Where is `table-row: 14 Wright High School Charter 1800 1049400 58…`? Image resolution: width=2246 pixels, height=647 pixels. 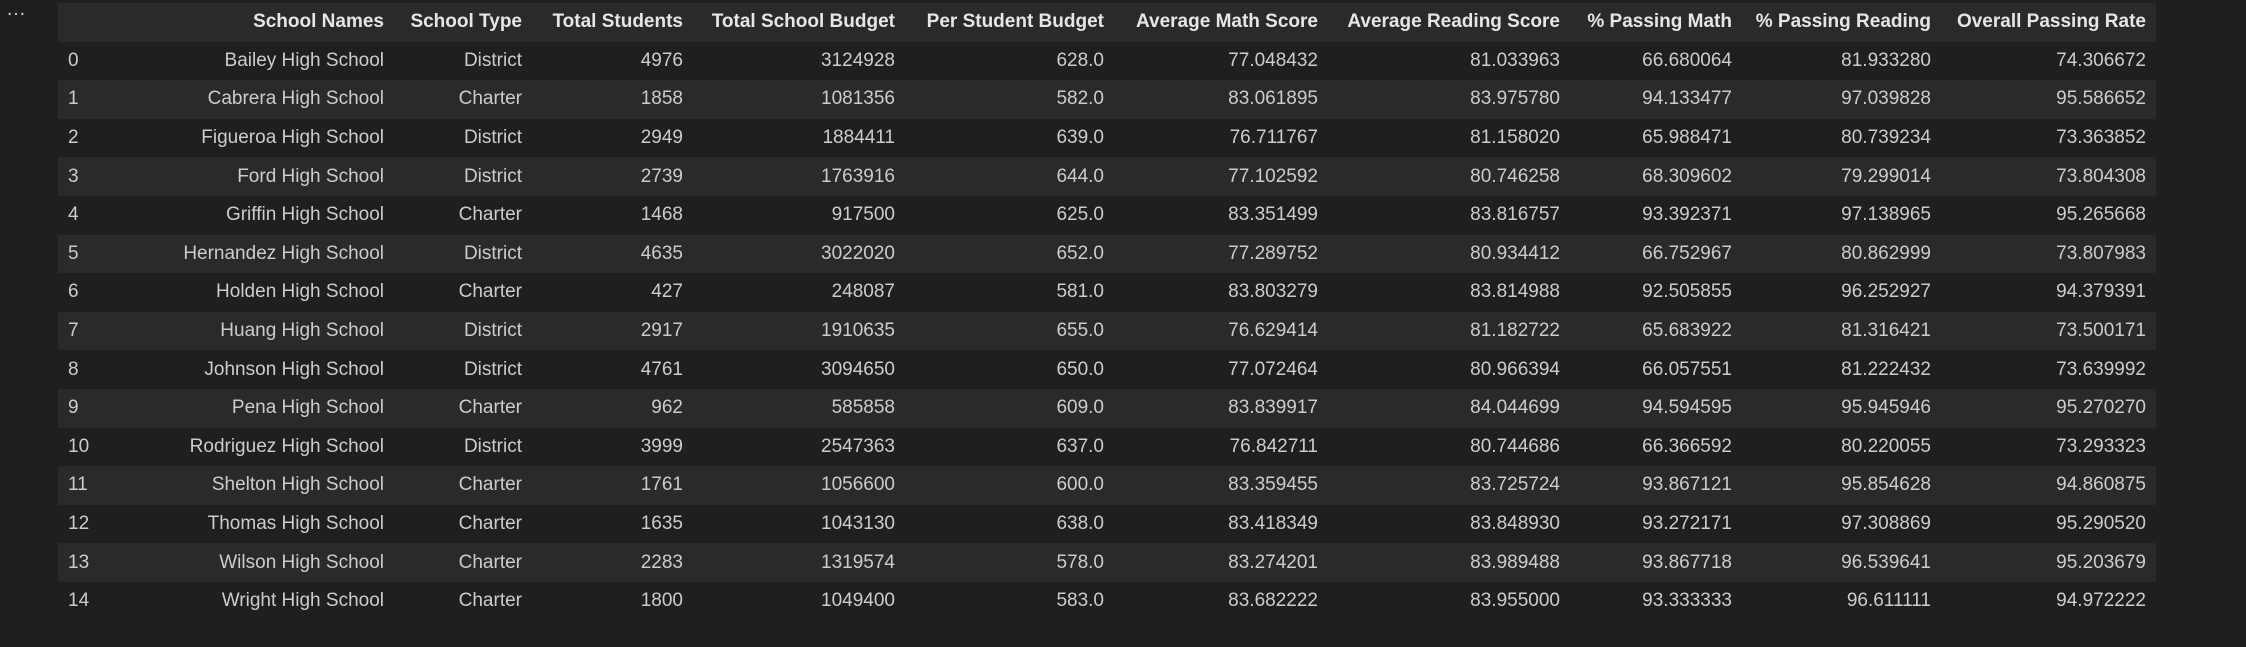
table-row: 14 Wright High School Charter 1800 1049400 58… is located at coordinates (1107, 601).